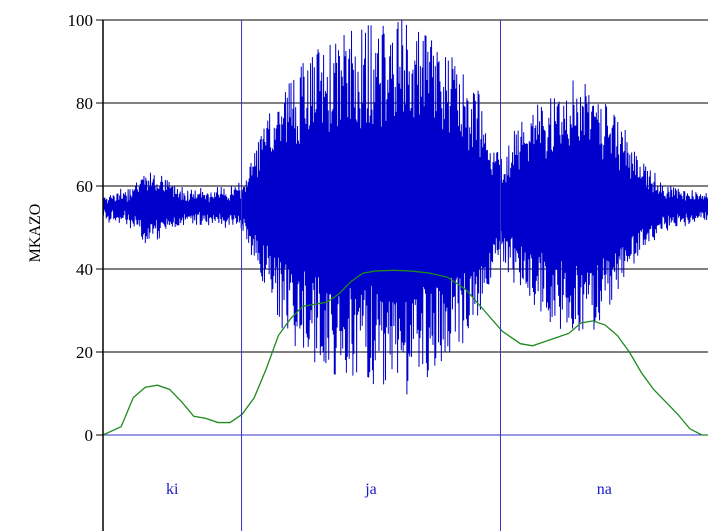 The image size is (708, 531). I want to click on y-axis-label: MKAZO, so click(35, 233).